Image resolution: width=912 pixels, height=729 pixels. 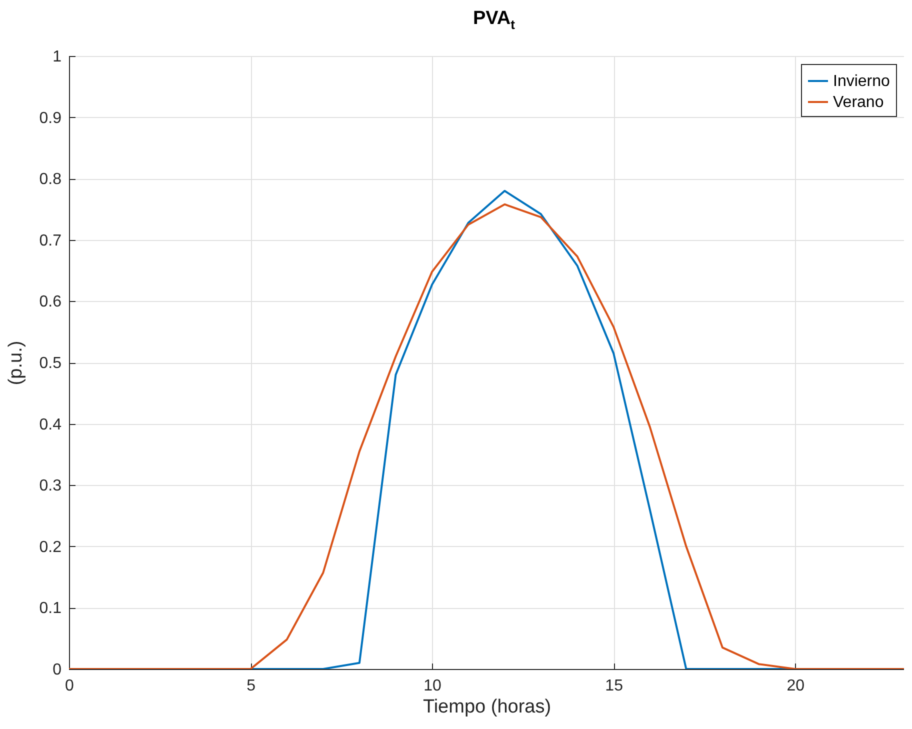 I want to click on y-tick-label: 0, so click(x=57, y=670).